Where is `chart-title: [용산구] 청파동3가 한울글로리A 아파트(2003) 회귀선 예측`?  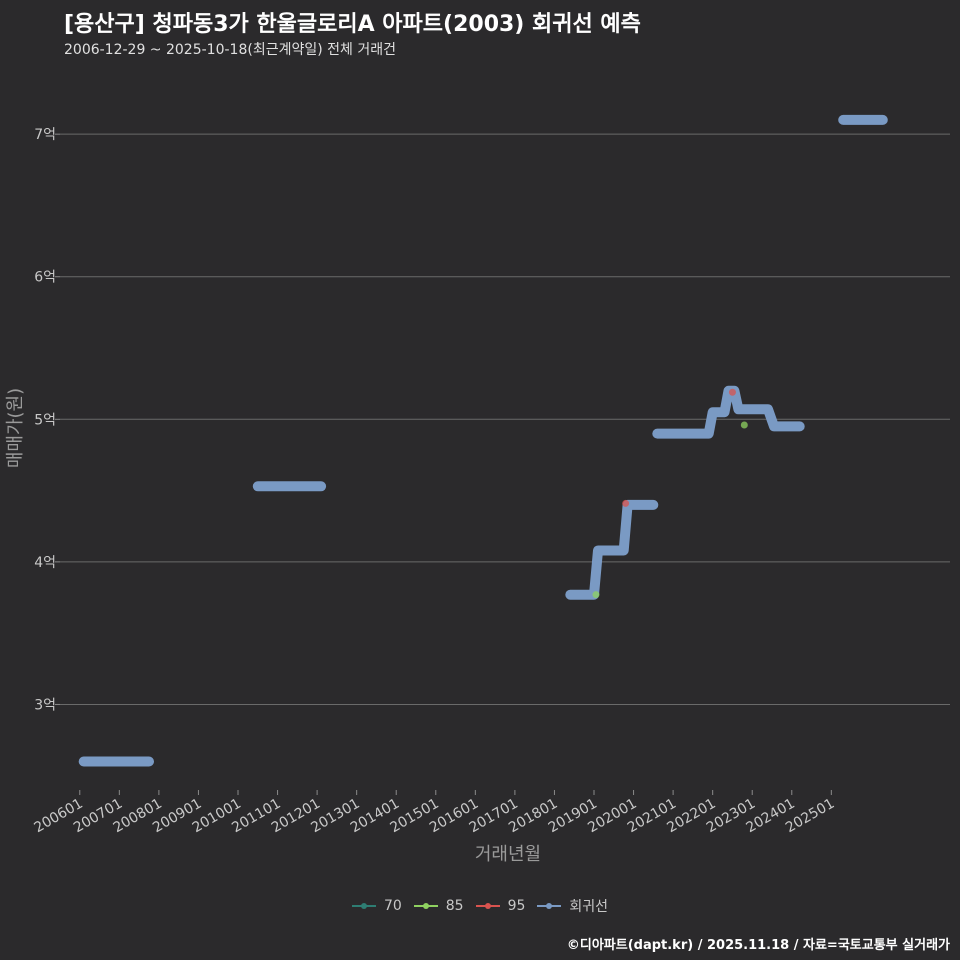
chart-title: [용산구] 청파동3가 한울글로리A 아파트(2003) 회귀선 예측 is located at coordinates (352, 24).